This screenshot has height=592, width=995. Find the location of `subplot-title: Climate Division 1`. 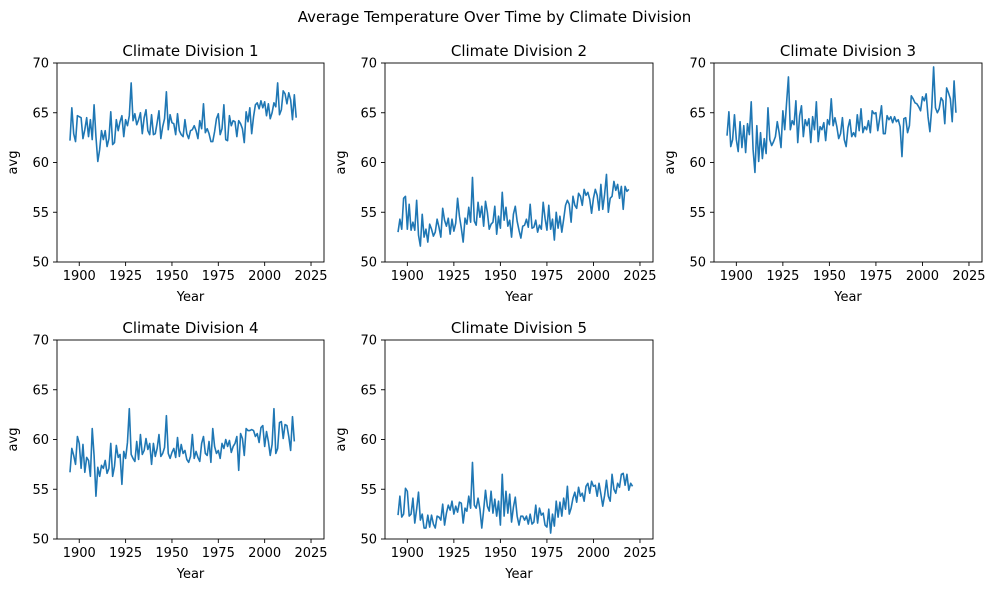

subplot-title: Climate Division 1 is located at coordinates (190, 51).